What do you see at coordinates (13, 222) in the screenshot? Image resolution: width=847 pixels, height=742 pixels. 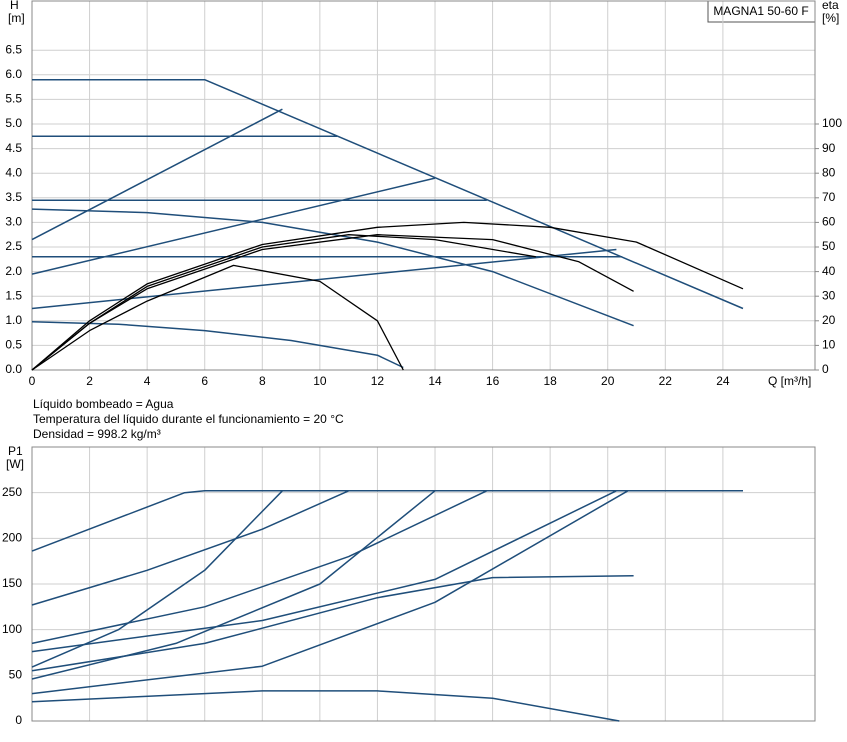 I see `y-tick-label: 3.0` at bounding box center [13, 222].